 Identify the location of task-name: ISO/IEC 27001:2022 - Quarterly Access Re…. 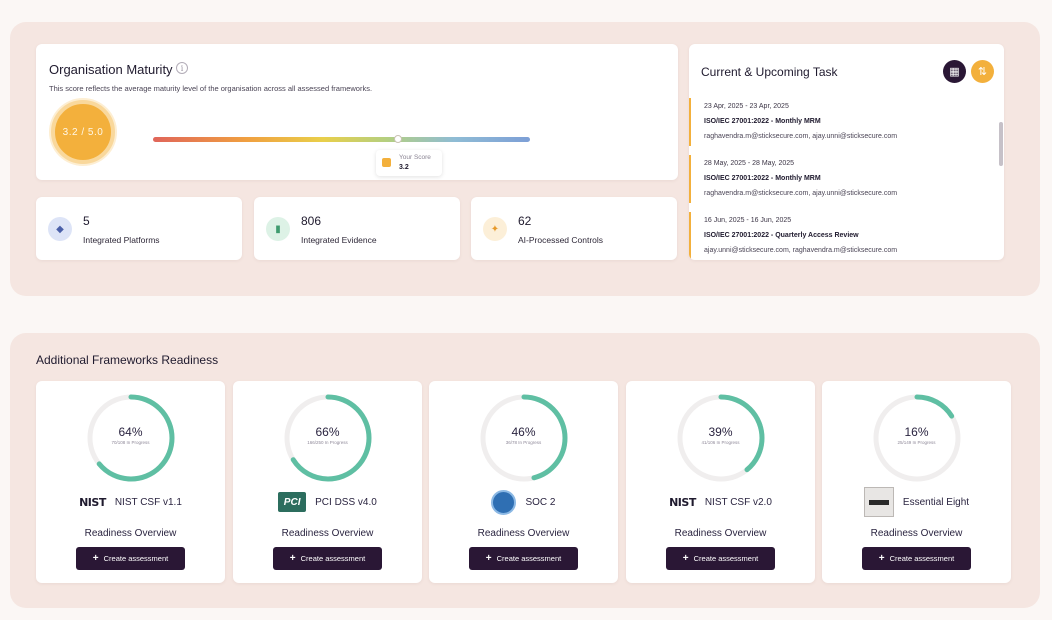
(781, 235).